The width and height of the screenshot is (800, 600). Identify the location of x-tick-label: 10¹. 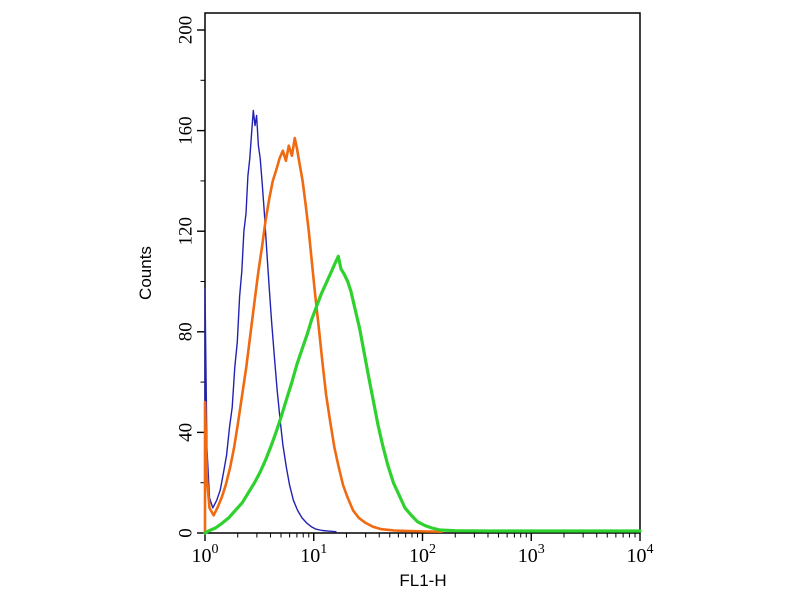
(313, 554).